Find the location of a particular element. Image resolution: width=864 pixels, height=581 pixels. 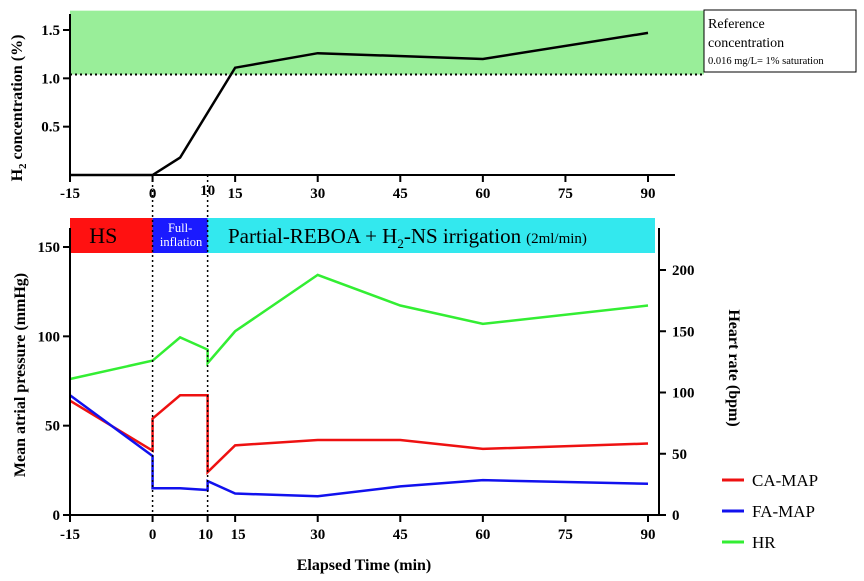

h2-x-ticks: -15 0 15 30 45 60 75 90 is located at coordinates (358, 188).